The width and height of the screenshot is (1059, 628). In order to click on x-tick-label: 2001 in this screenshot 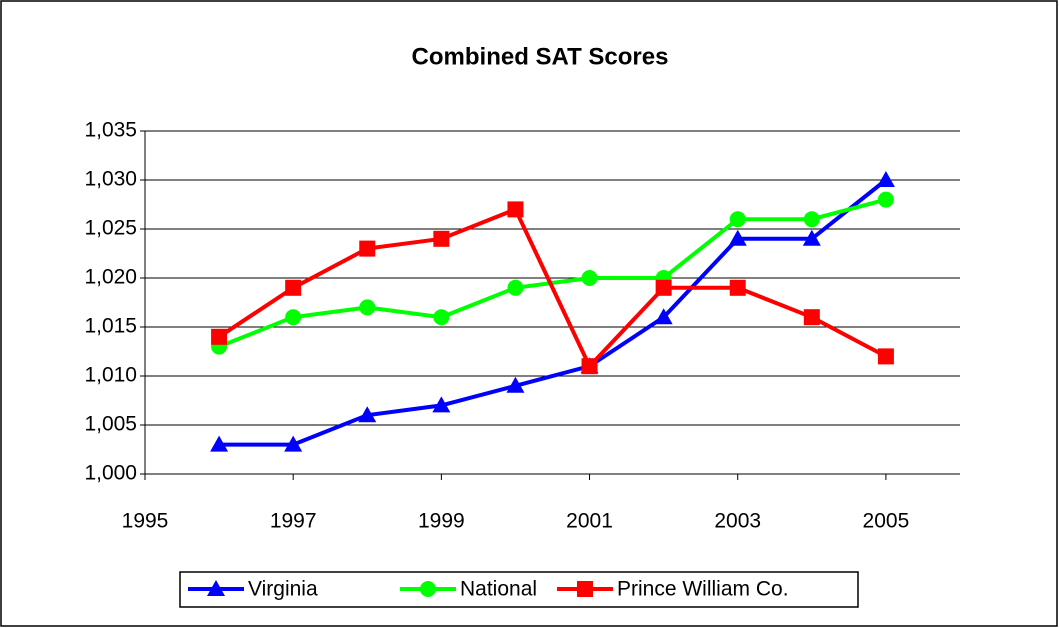, I will do `click(589, 521)`.